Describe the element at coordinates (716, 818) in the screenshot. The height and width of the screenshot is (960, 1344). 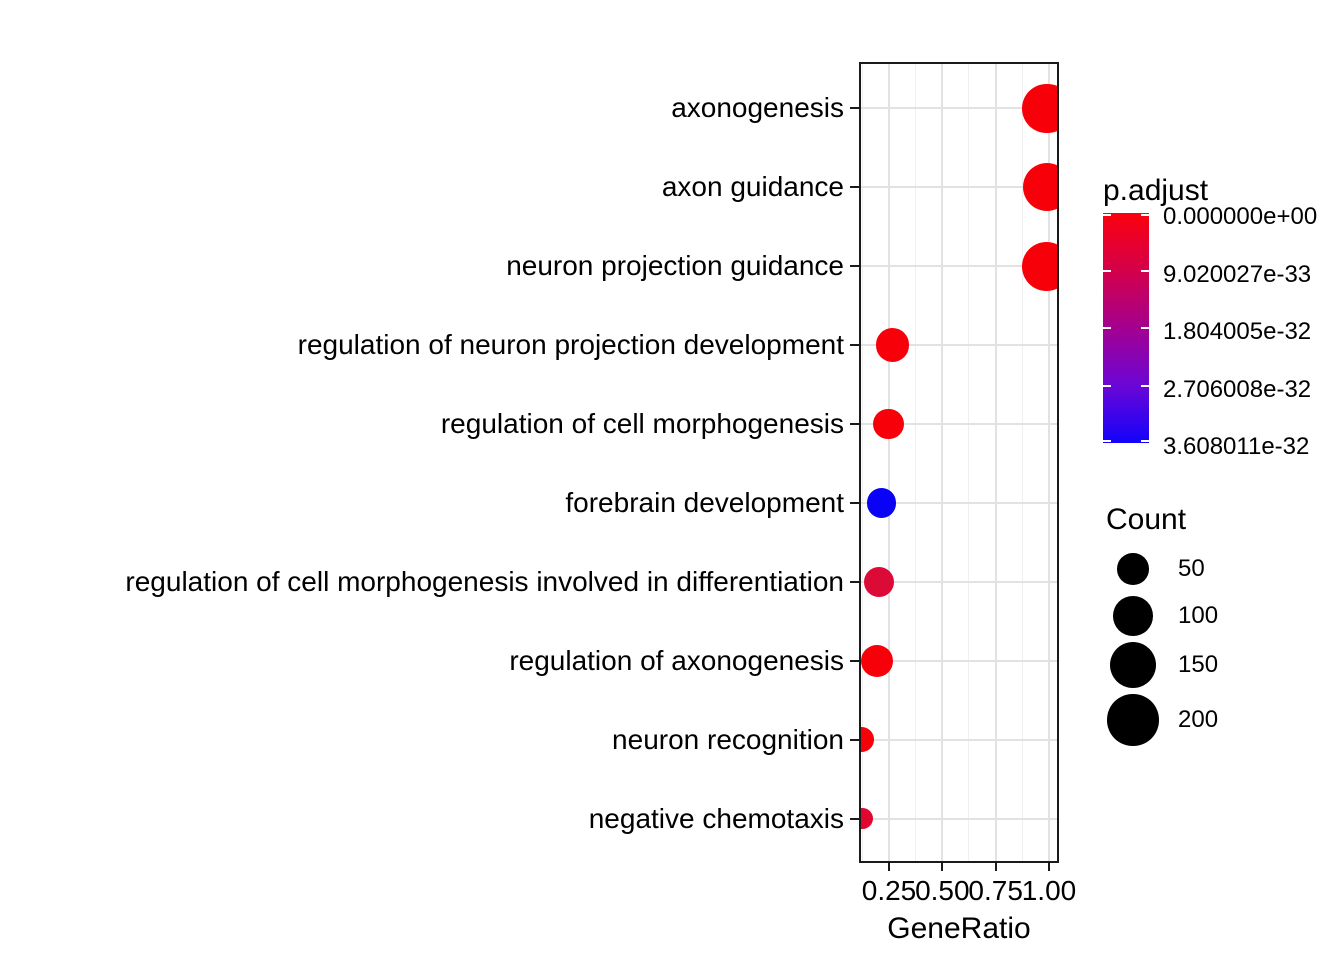
I see `y-axis-label: negative chemotaxis` at that location.